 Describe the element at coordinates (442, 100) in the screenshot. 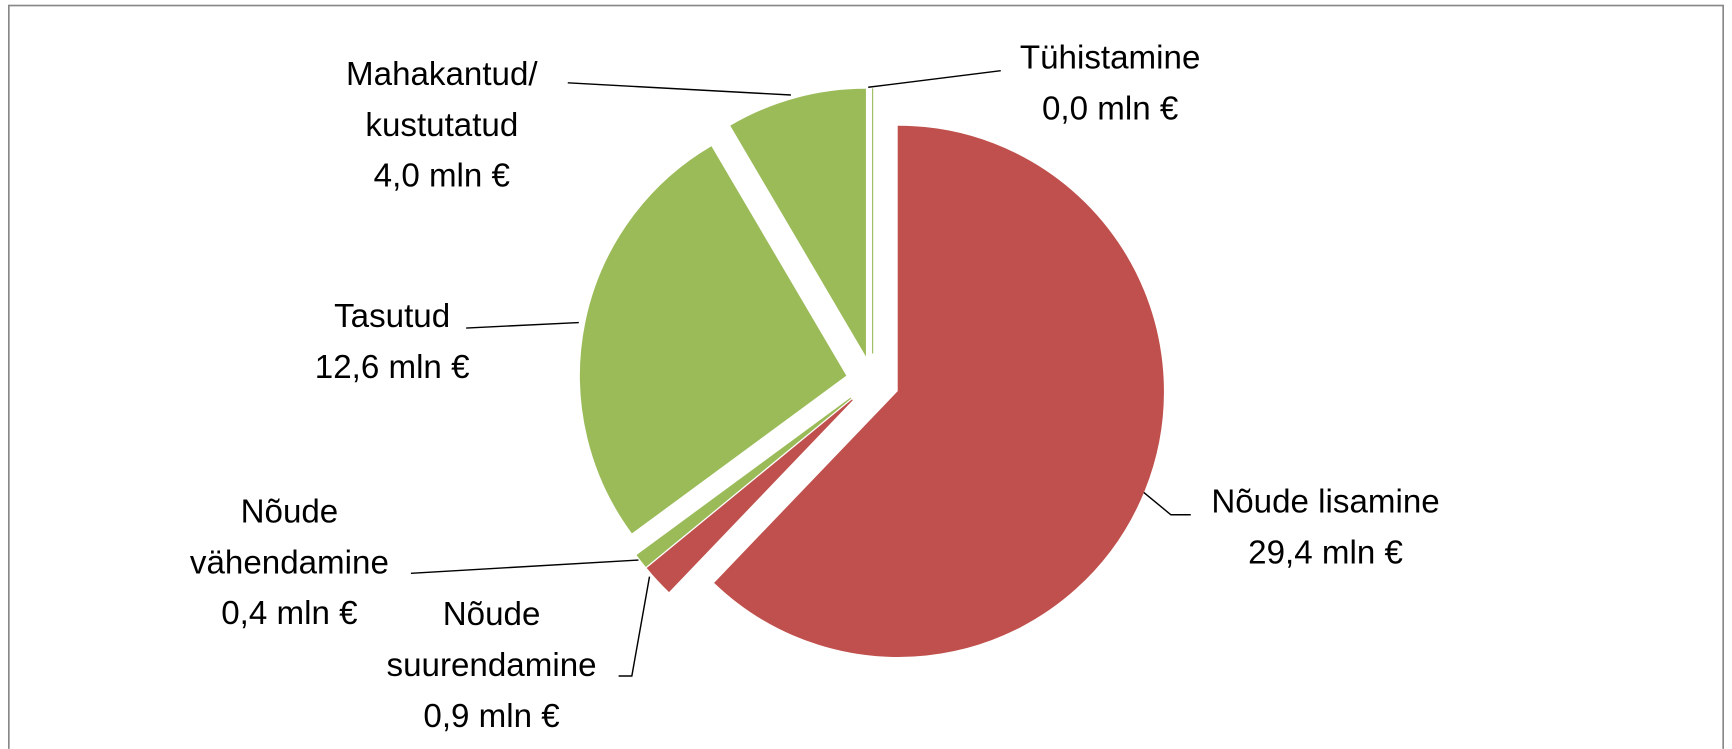

I see `category-label: Mahakantud/​kustutatud` at that location.